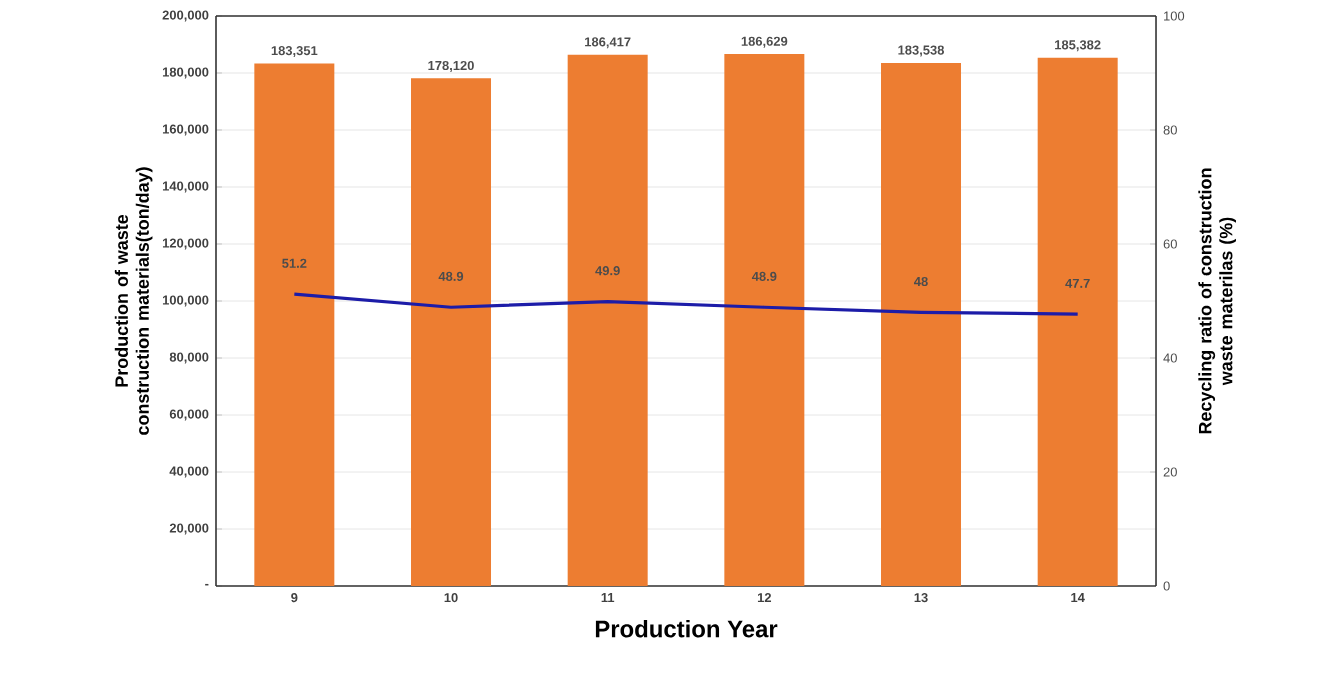 Image resolution: width=1328 pixels, height=682 pixels. What do you see at coordinates (133, 301) in the screenshot?
I see `y-axis-title: Production of waste construction materials(ton/day)` at bounding box center [133, 301].